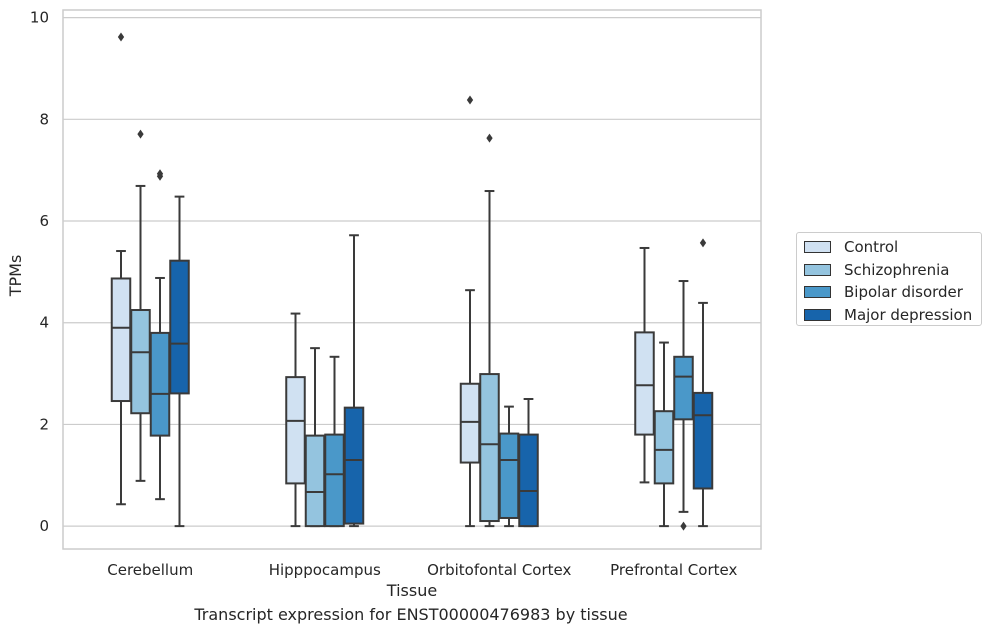 The image size is (992, 635). What do you see at coordinates (44, 119) in the screenshot?
I see `y-tick-label: 8` at bounding box center [44, 119].